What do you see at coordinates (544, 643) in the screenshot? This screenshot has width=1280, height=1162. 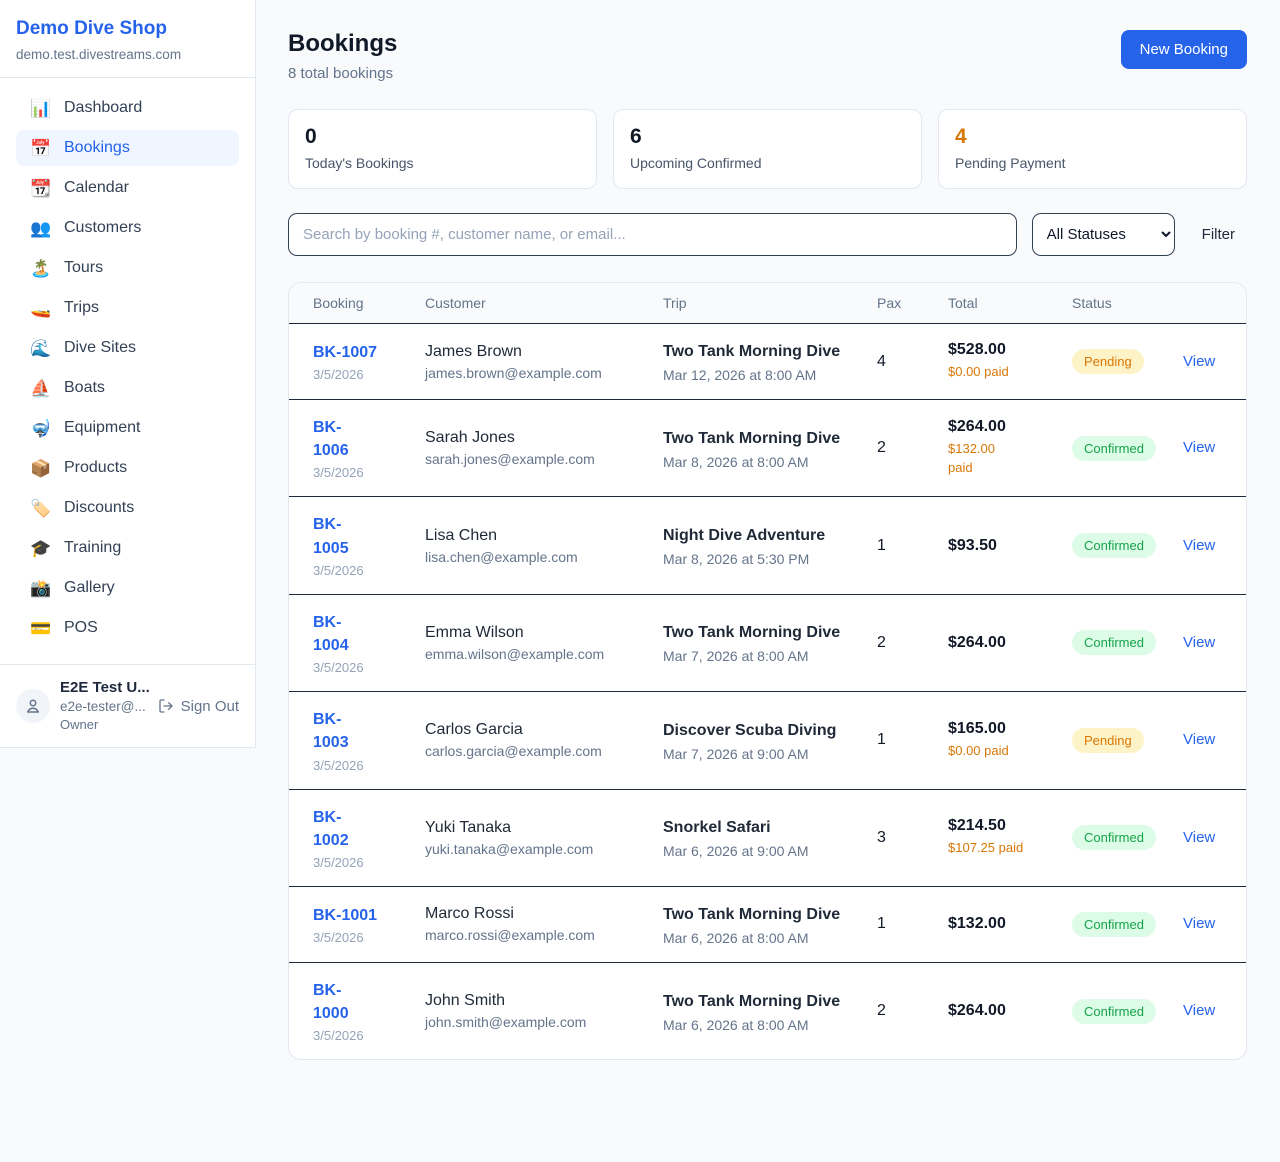 I see `customer-cell: Emma Wilson emma.wilson@example.com` at bounding box center [544, 643].